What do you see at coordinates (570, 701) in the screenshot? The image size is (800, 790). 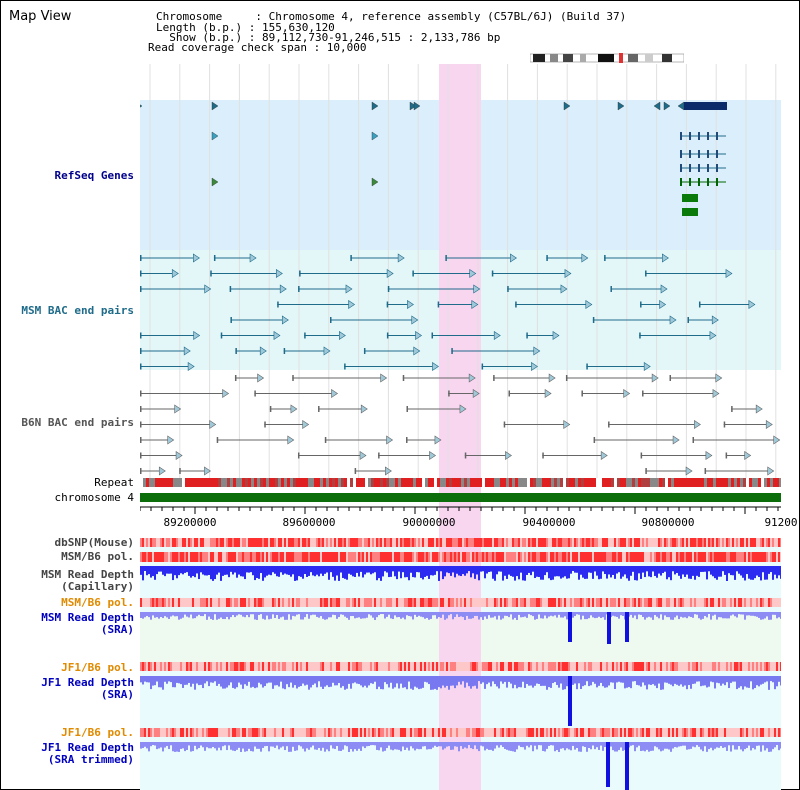 I see `depth-spike` at bounding box center [570, 701].